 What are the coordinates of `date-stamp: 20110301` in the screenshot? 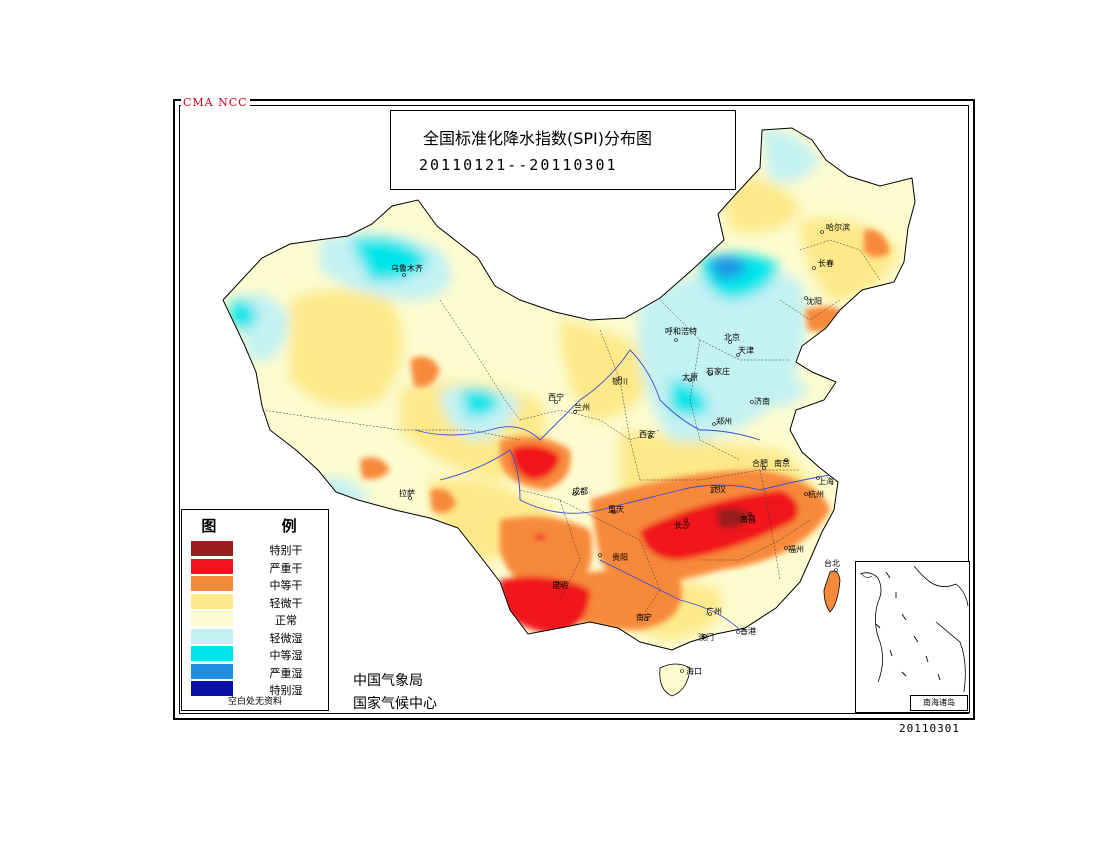 It's located at (929, 728).